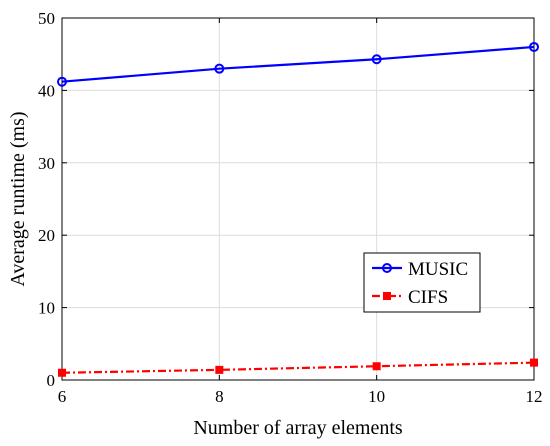  What do you see at coordinates (387, 296) in the screenshot?
I see `legend-marker-cifs` at bounding box center [387, 296].